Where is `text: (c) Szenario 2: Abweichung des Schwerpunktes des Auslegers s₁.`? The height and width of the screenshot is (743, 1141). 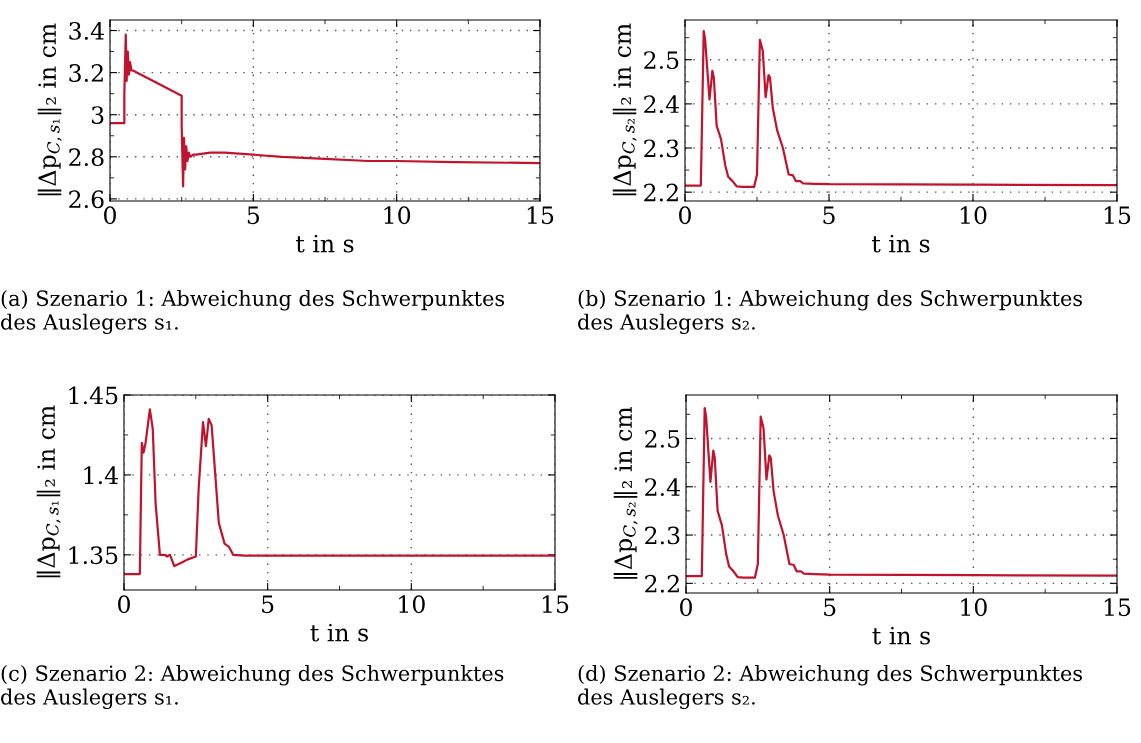 text: (c) Szenario 2: Abweichung des Schwerpunktes des Auslegers s₁. is located at coordinates (252, 687).